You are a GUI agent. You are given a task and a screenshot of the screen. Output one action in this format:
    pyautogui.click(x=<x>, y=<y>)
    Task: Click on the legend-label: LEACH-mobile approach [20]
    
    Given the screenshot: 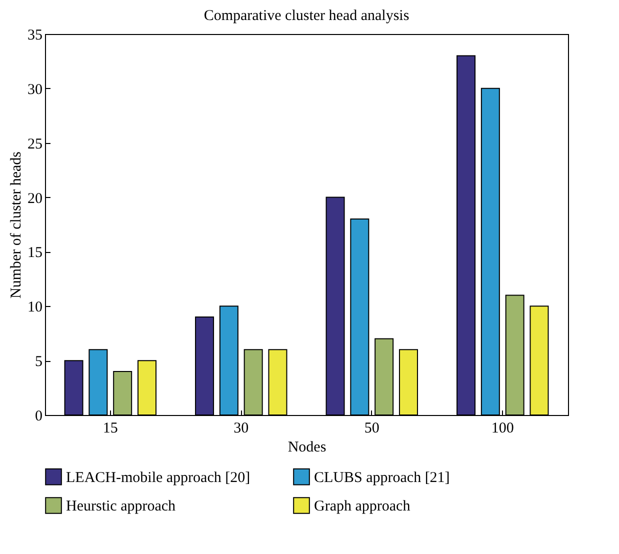 What is the action you would take?
    pyautogui.click(x=158, y=478)
    